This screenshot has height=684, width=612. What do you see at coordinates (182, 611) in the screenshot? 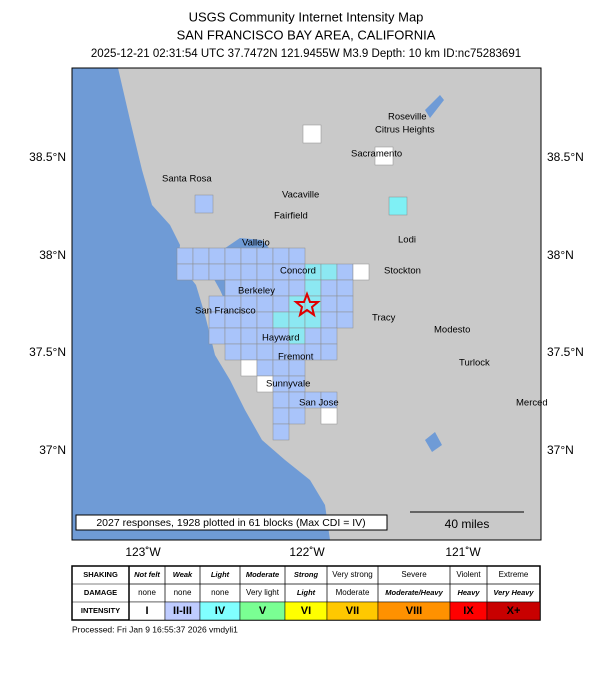
I see `legend-intensity: II-III` at bounding box center [182, 611].